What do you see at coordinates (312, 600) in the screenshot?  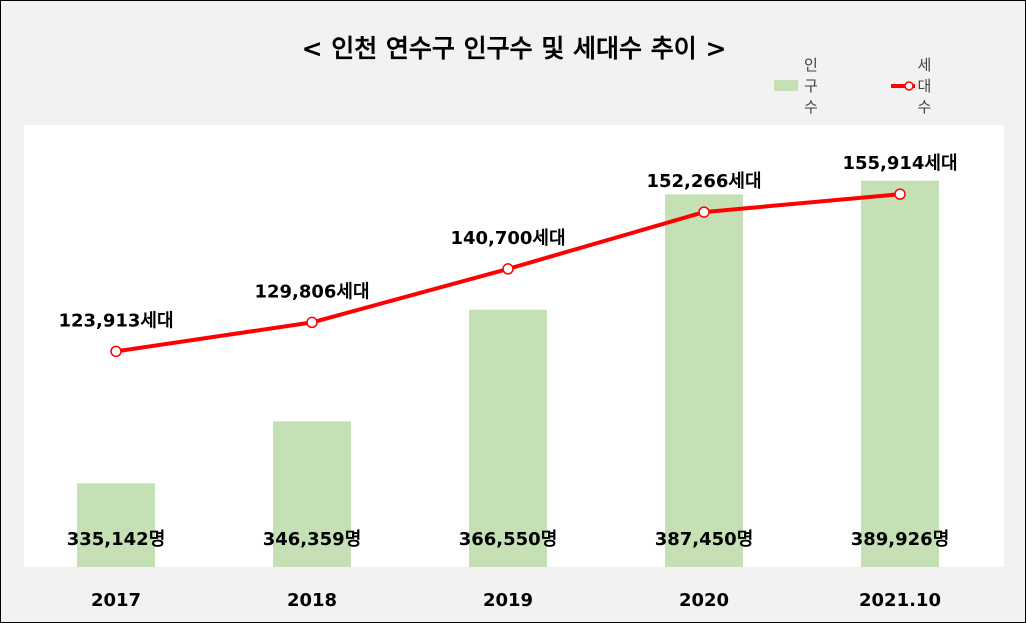 I see `x-tick-label-1: 2018` at bounding box center [312, 600].